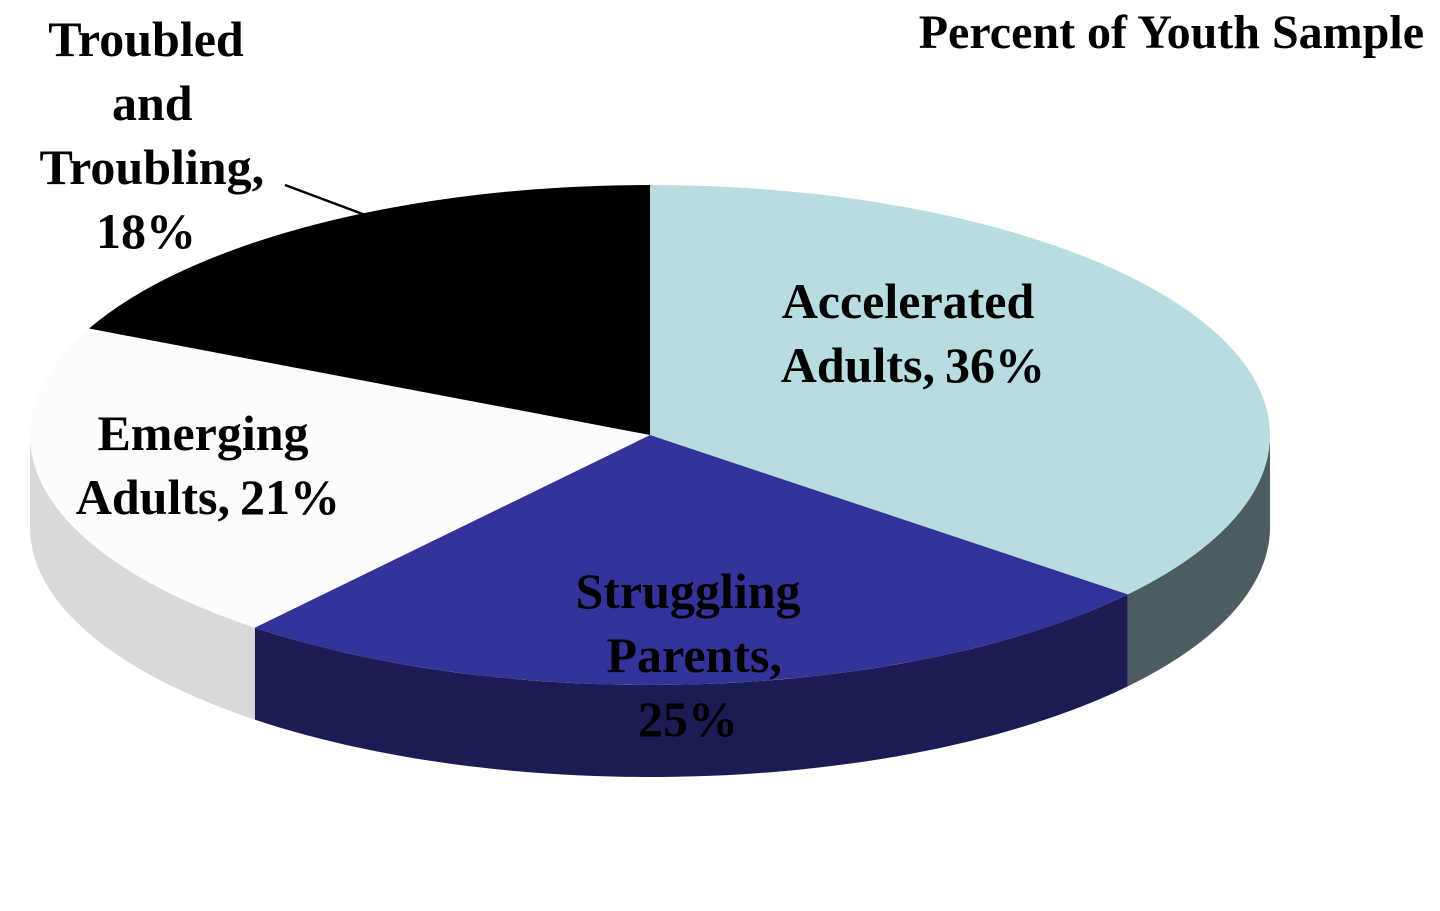 The width and height of the screenshot is (1440, 911). Describe the element at coordinates (187, 465) in the screenshot. I see `slice-label: Emerging Adults,` at that location.